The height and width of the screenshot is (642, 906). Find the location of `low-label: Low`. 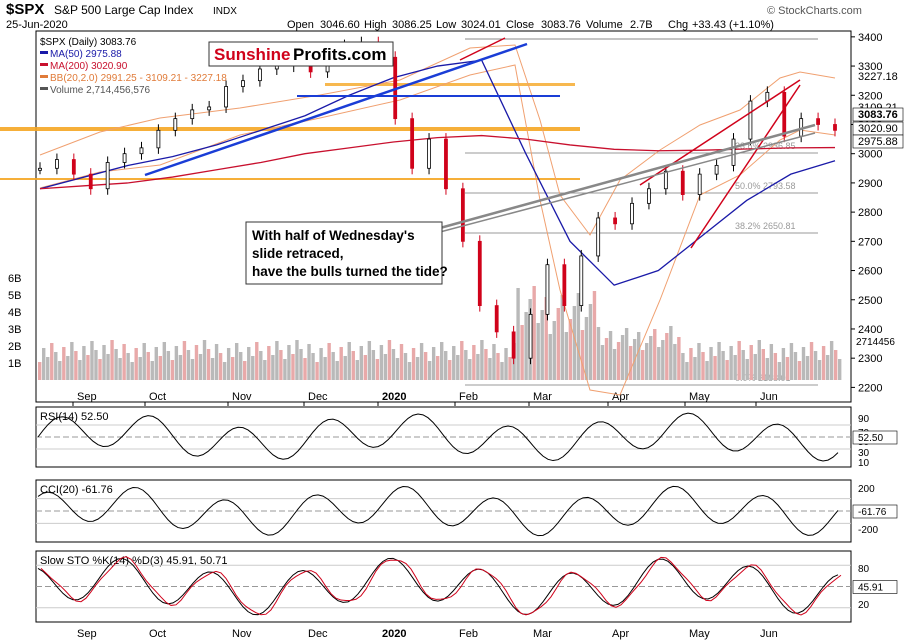

low-label: Low is located at coordinates (446, 25).